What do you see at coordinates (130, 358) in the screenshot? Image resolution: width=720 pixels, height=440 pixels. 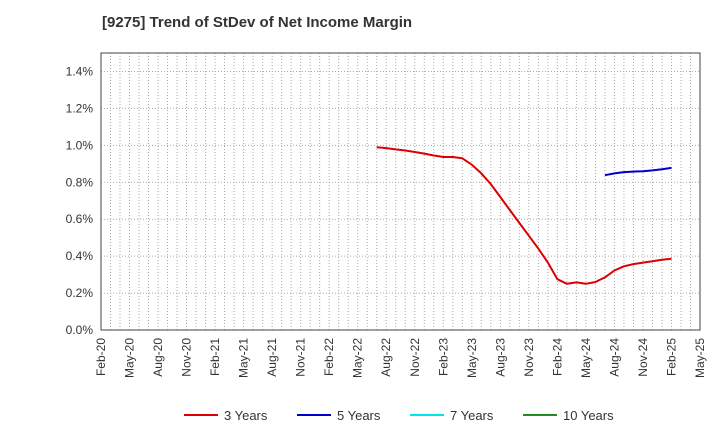 I see `x-tick-label: May-20` at bounding box center [130, 358].